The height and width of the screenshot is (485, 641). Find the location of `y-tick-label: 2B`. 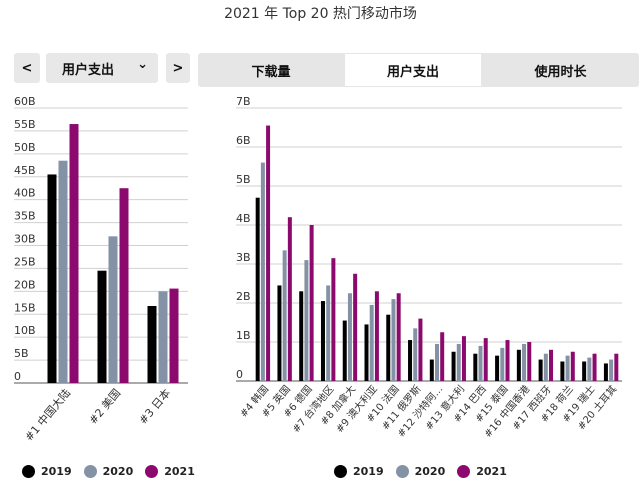

y-tick-label: 2B is located at coordinates (243, 296).